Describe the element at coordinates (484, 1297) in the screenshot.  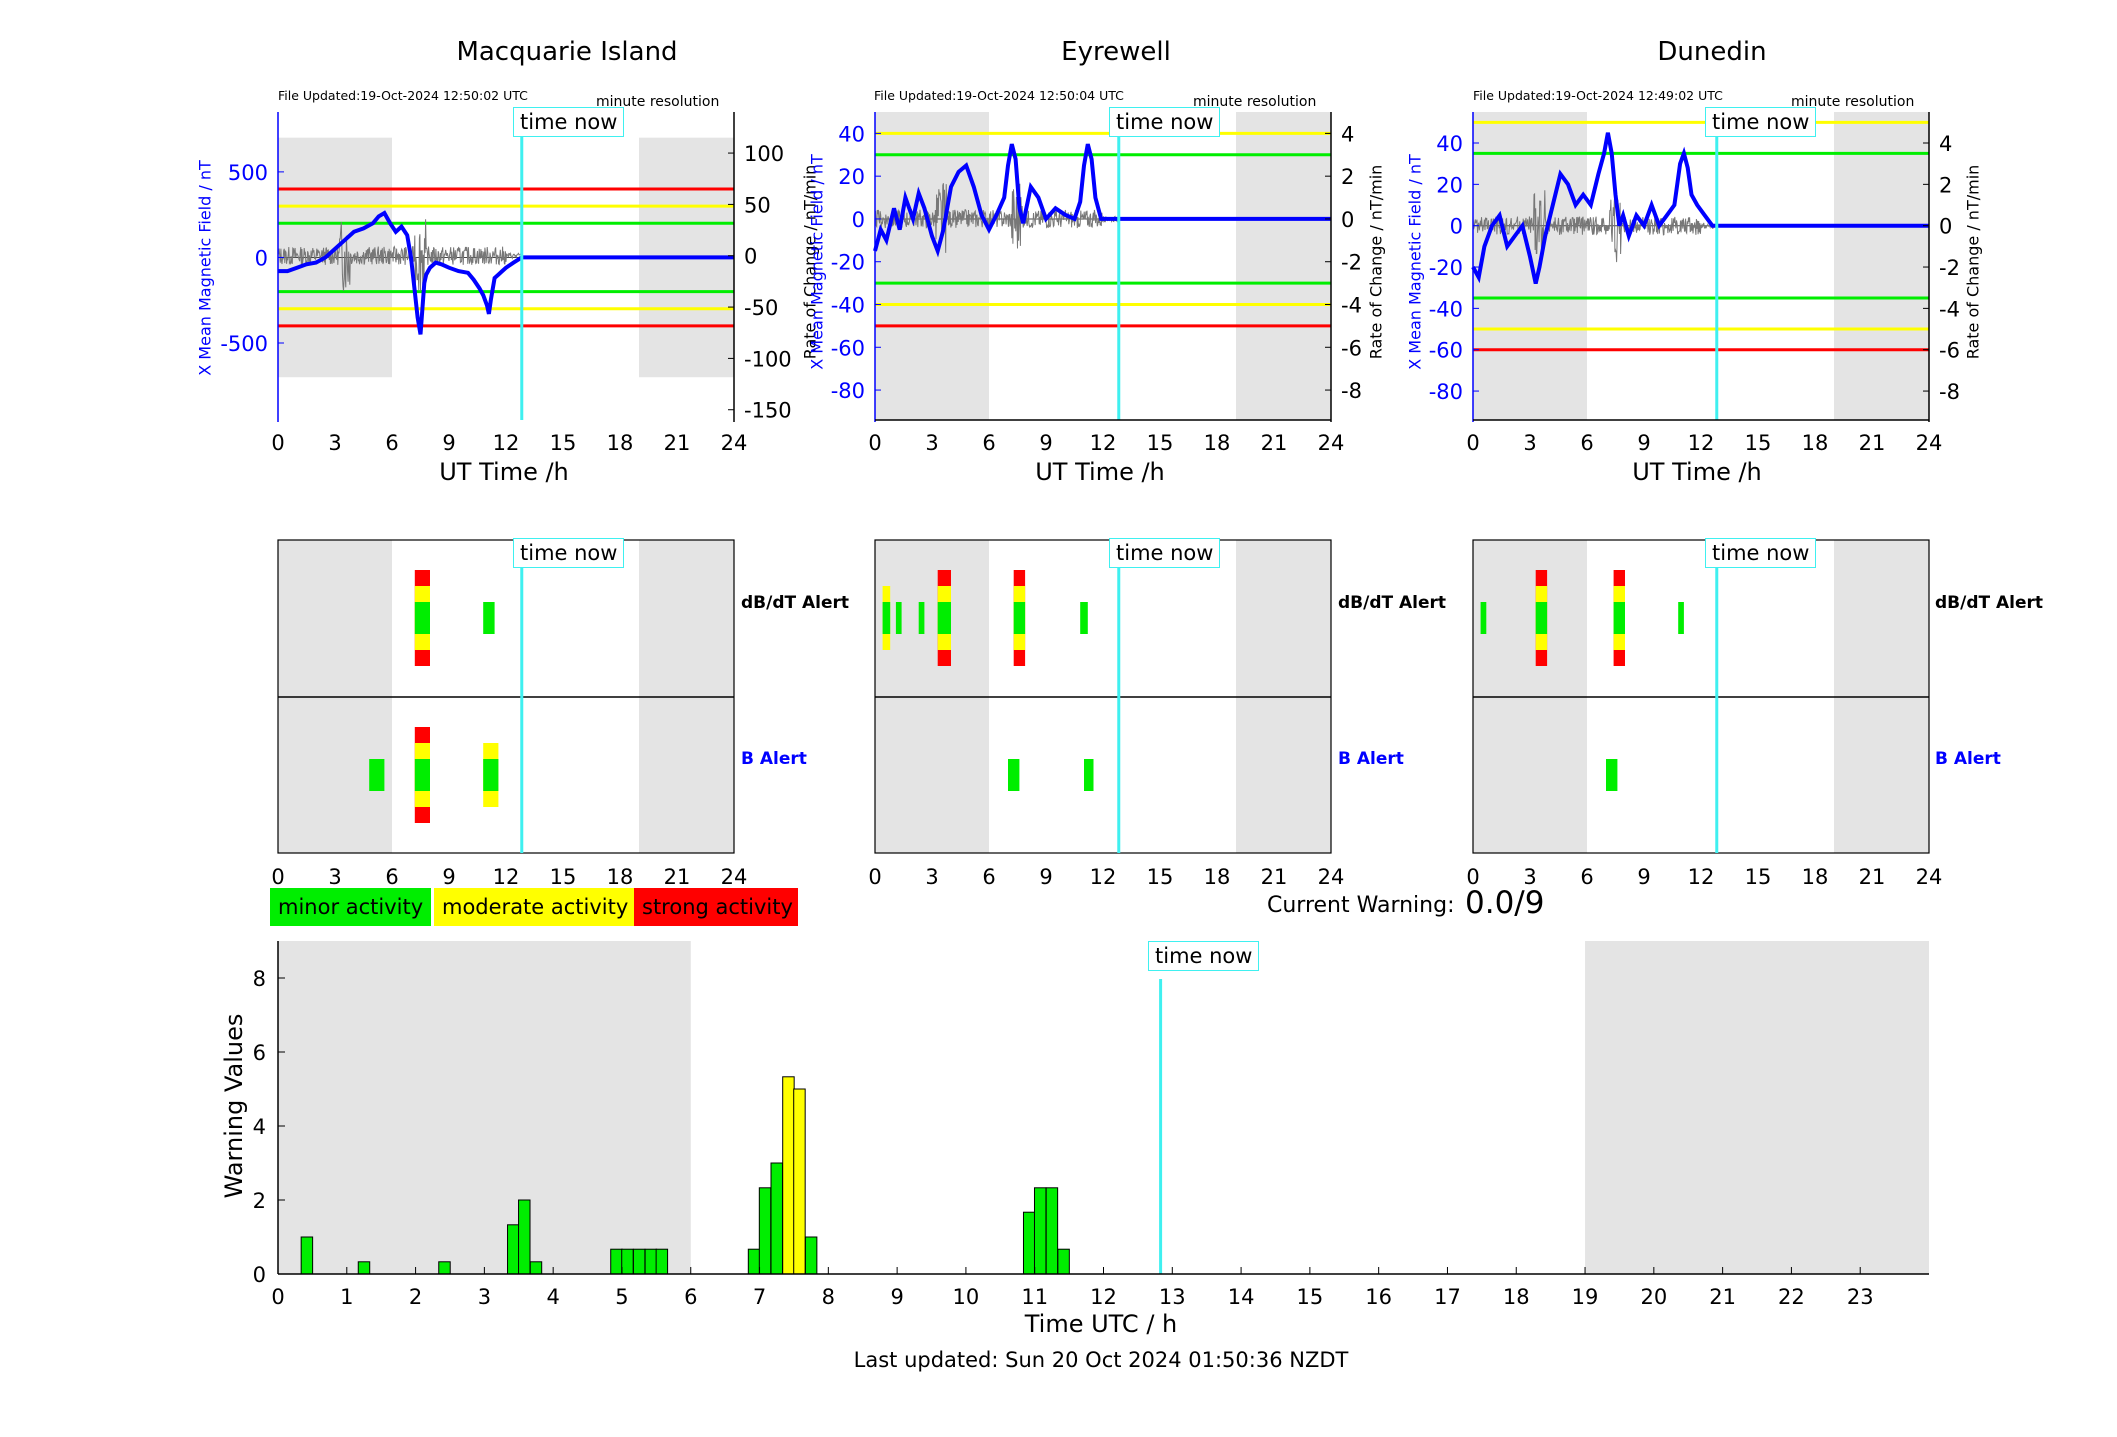
I see `warning-x-tick-label: 3` at that location.